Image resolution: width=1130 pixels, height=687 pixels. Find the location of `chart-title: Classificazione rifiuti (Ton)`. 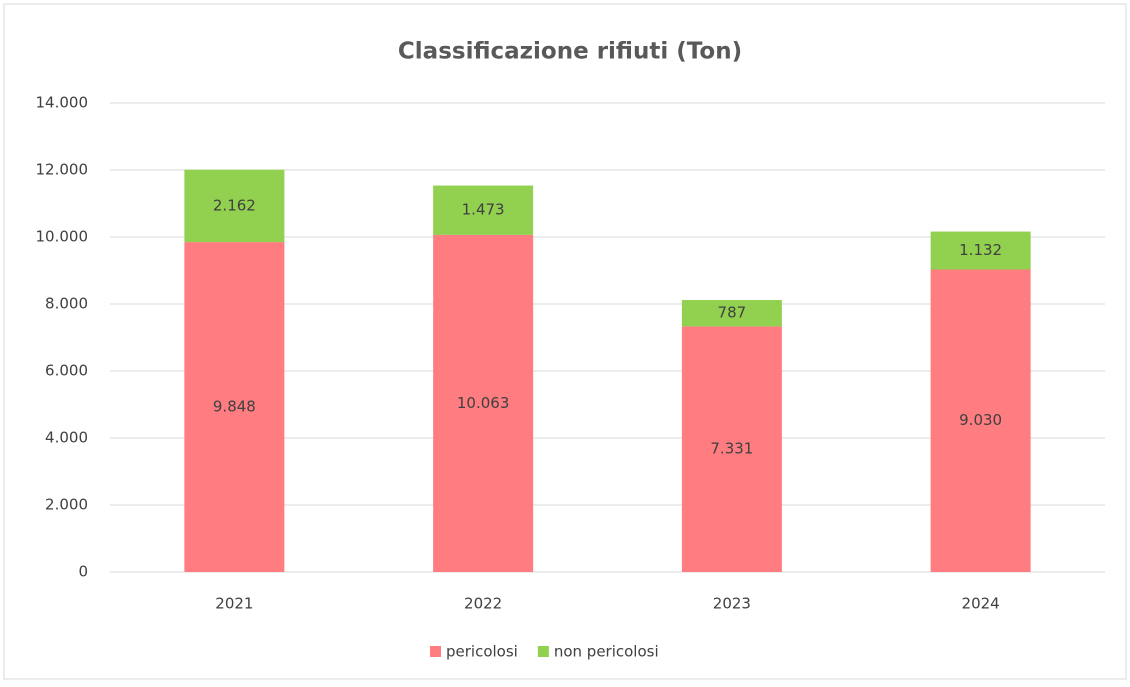

chart-title: Classificazione rifiuti (Ton) is located at coordinates (570, 52).